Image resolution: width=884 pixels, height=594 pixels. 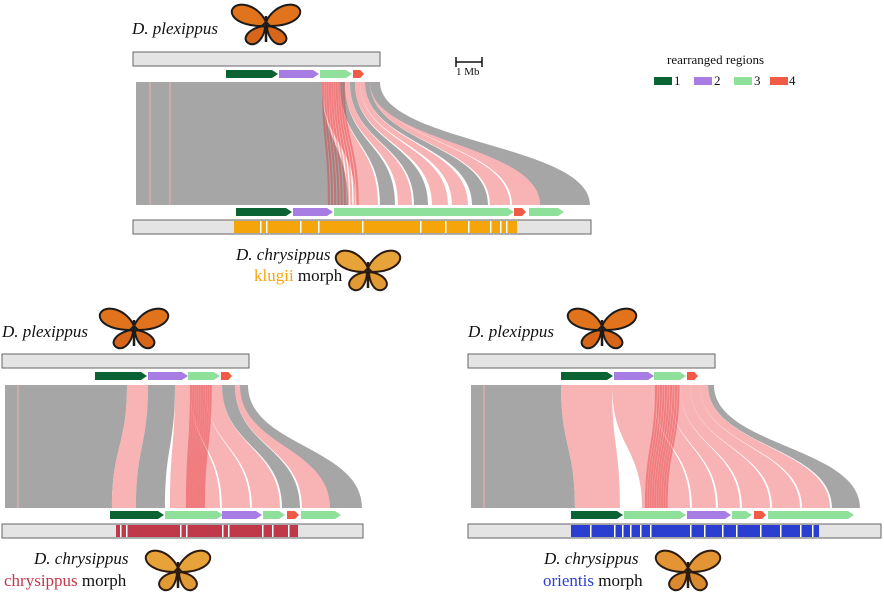 I want to click on panel-orientis, so click(x=674, y=446).